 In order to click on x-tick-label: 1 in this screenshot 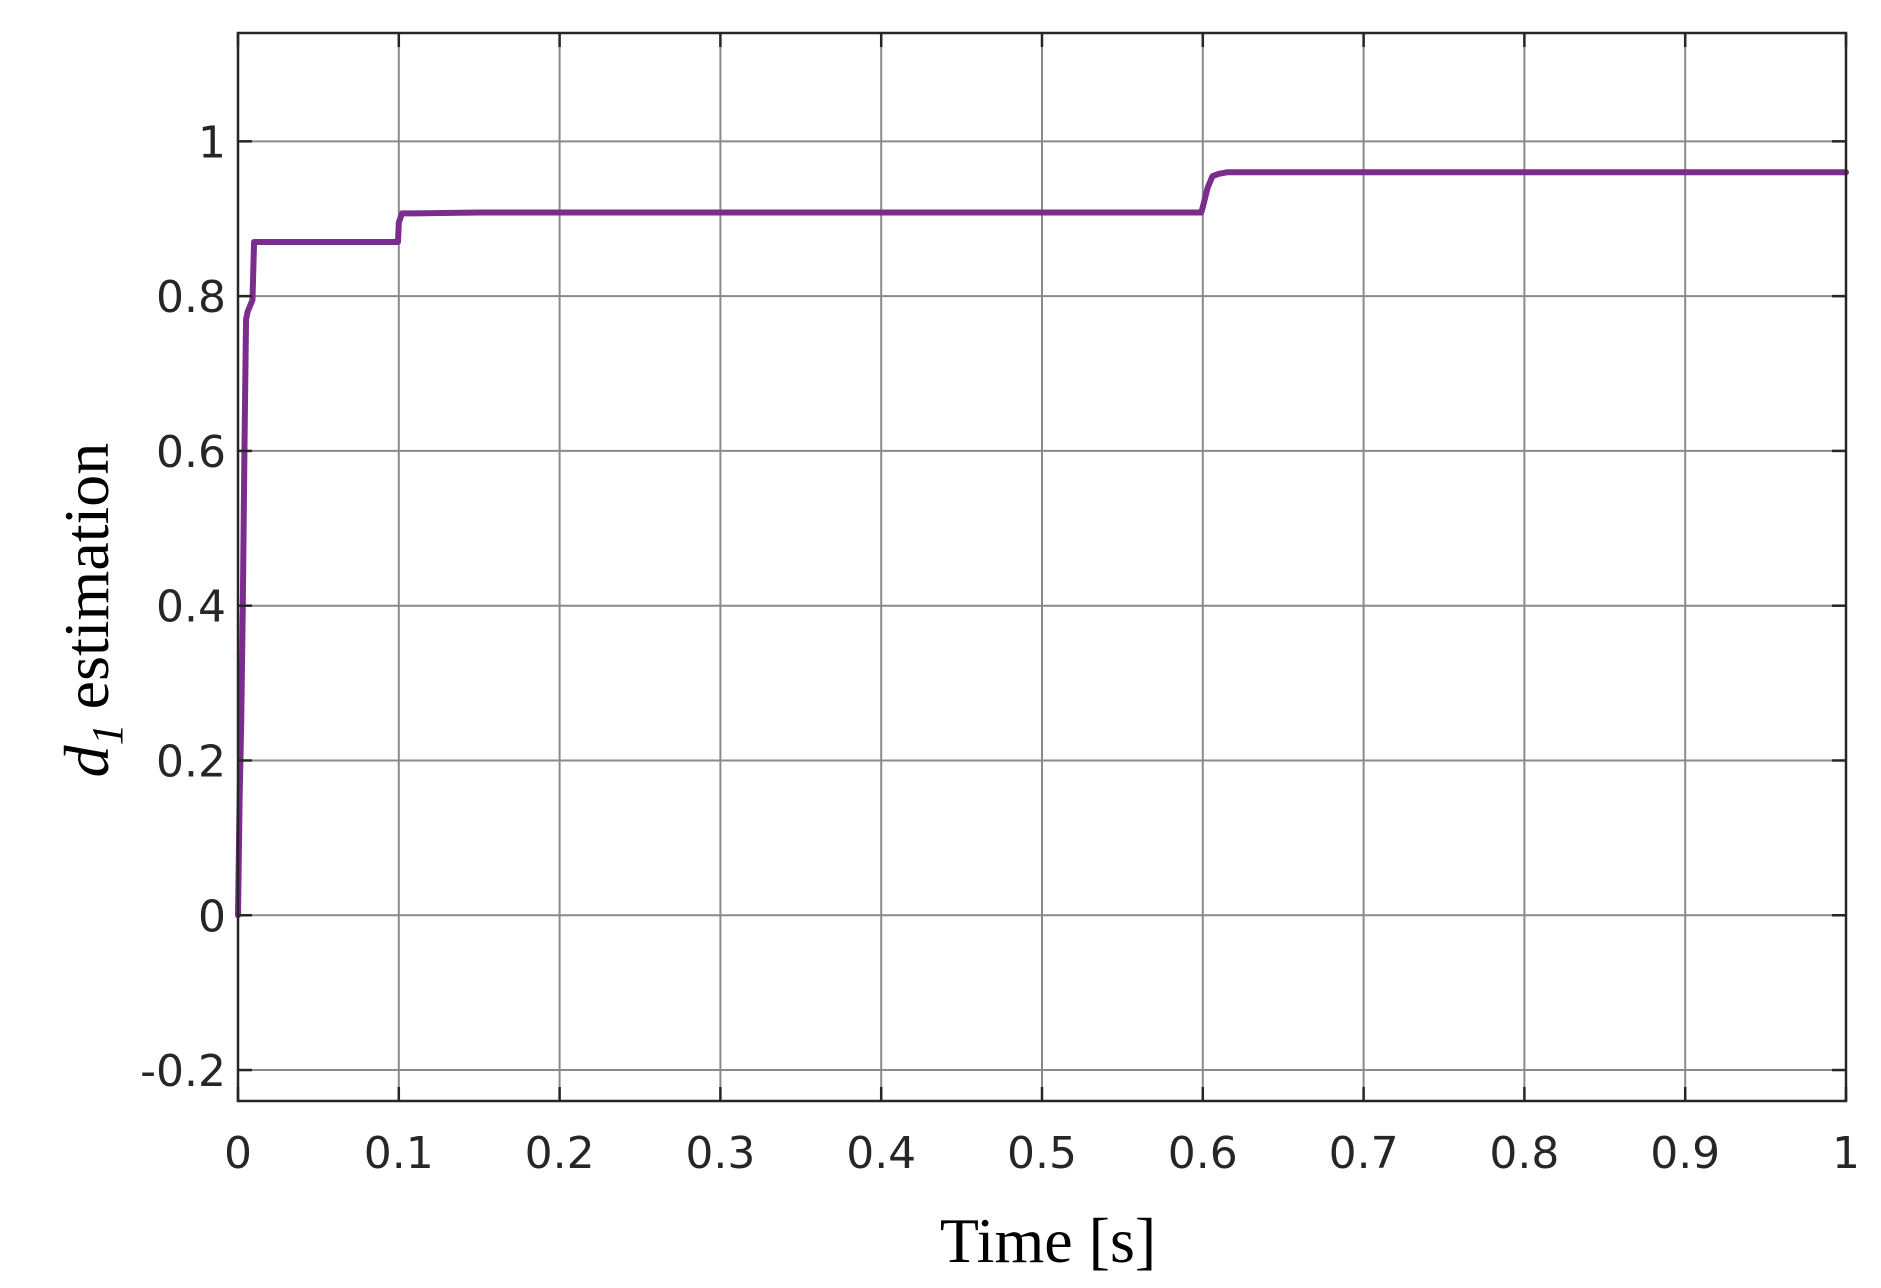, I will do `click(1846, 1153)`.